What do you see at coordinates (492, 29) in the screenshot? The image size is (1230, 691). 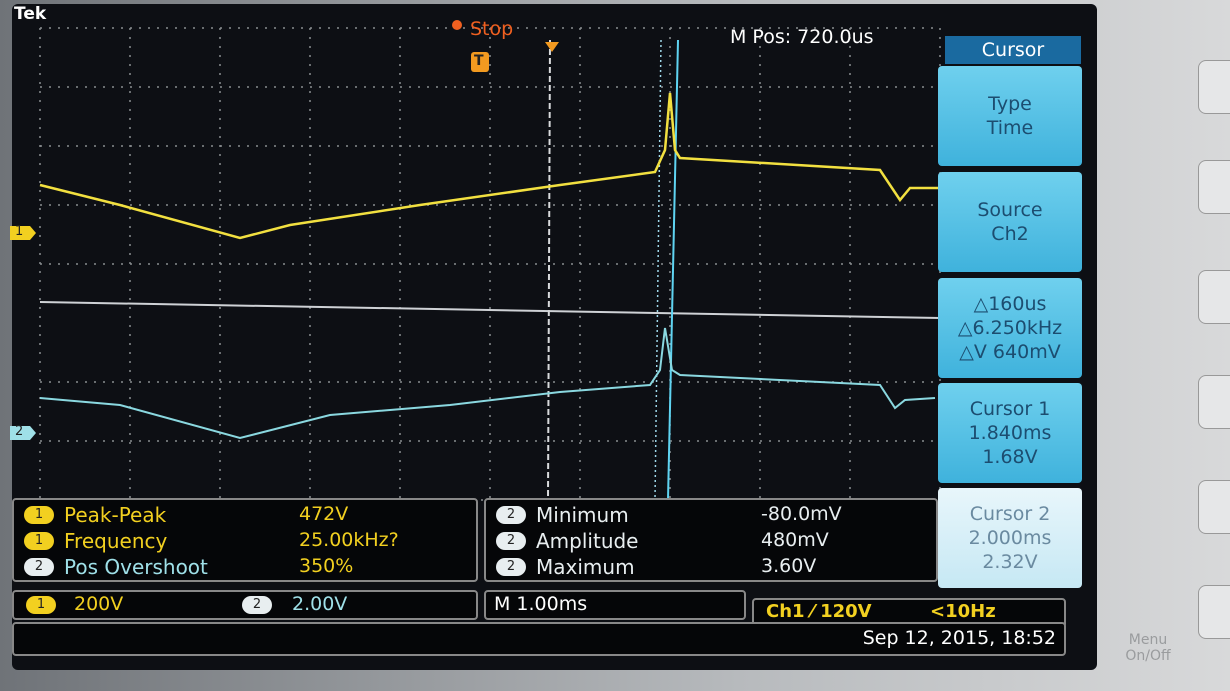 I see `run-status: Stop` at bounding box center [492, 29].